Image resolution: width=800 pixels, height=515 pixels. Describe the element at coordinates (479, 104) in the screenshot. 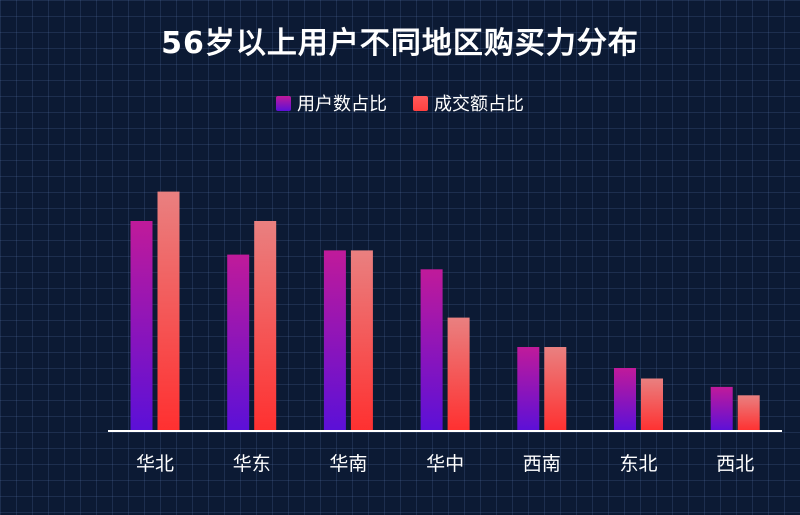

I see `legend-label-transactions: 成交额占比` at that location.